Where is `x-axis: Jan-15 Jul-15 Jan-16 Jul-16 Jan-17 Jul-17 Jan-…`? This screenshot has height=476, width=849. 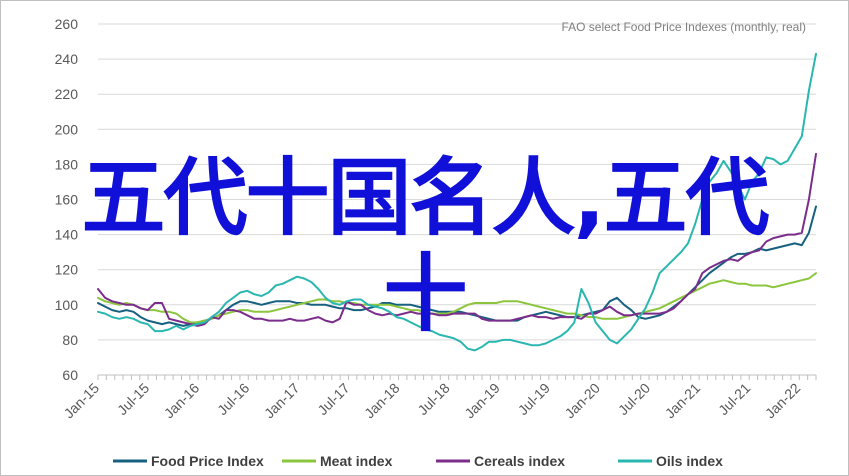 x-axis: Jan-15 Jul-15 Jan-16 Jul-16 Jan-17 Jul-17 Jan-… is located at coordinates (439, 398).